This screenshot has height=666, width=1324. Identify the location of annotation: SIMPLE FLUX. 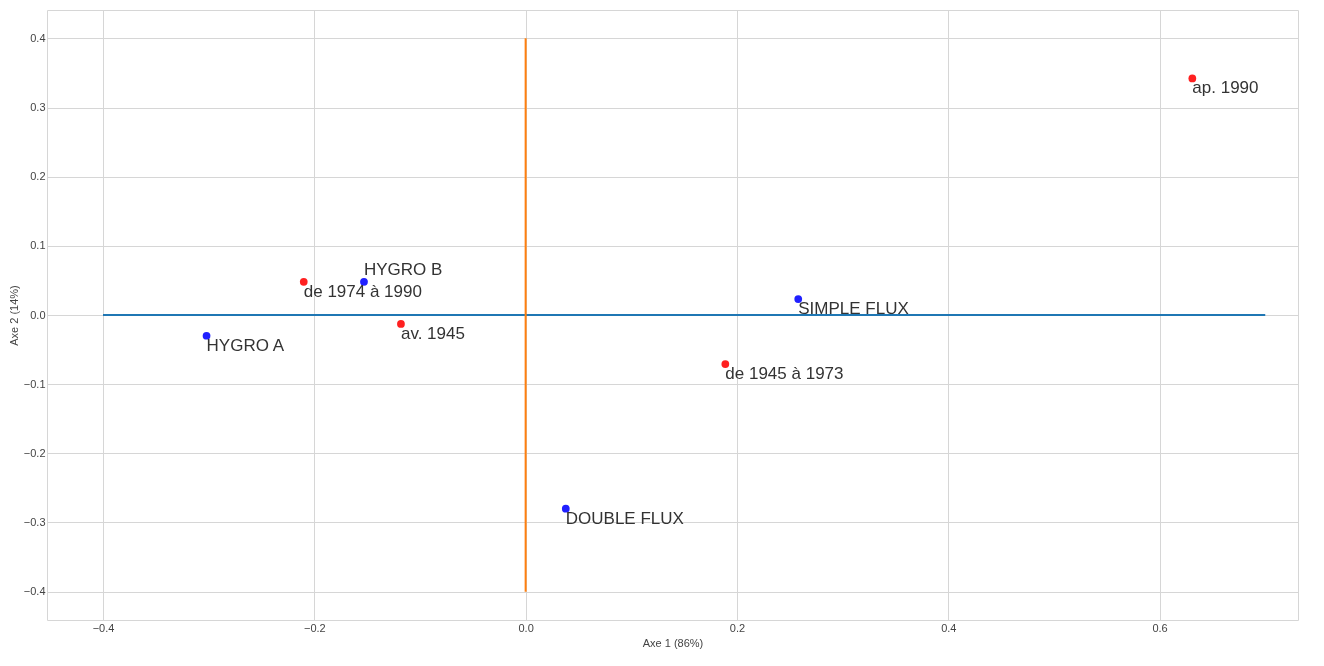
(853, 309).